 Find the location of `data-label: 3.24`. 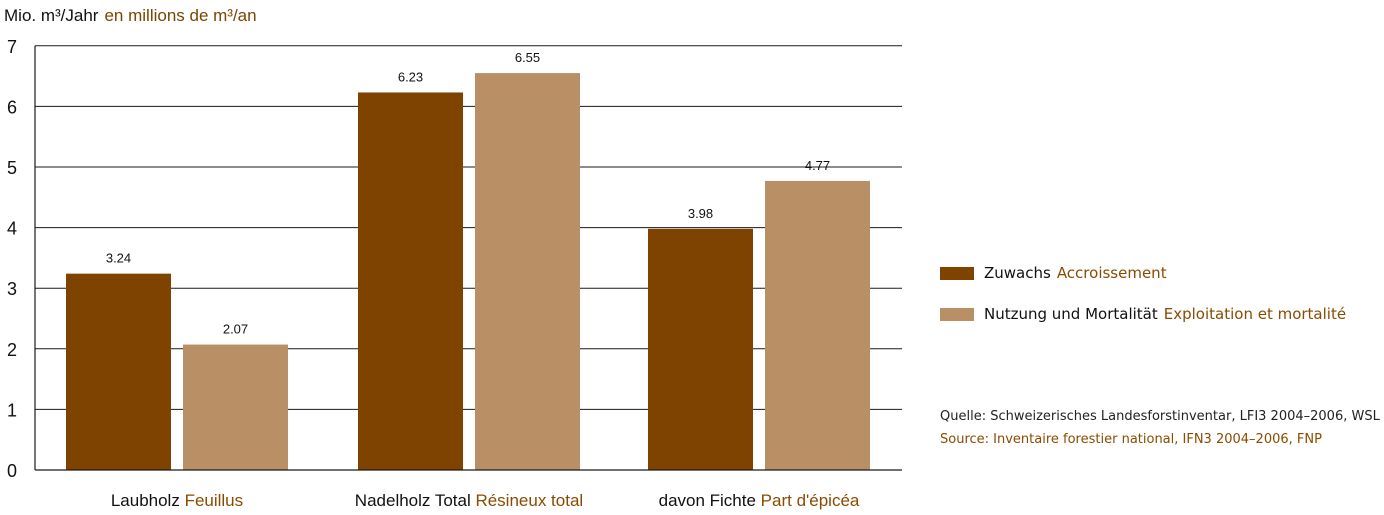

data-label: 3.24 is located at coordinates (118, 258).